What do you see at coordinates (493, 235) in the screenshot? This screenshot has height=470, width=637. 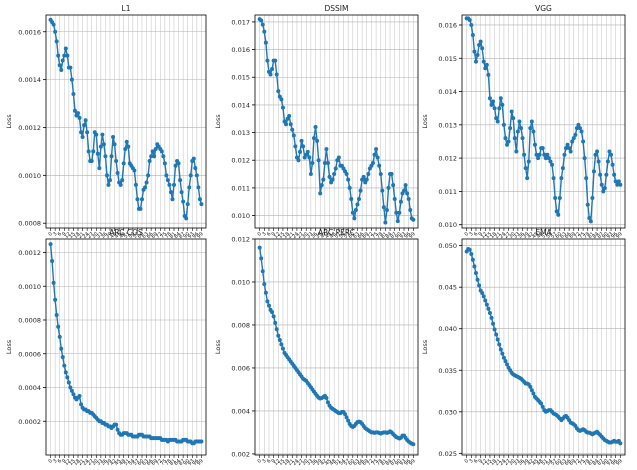 I see `x-tick-label: 18` at bounding box center [493, 235].